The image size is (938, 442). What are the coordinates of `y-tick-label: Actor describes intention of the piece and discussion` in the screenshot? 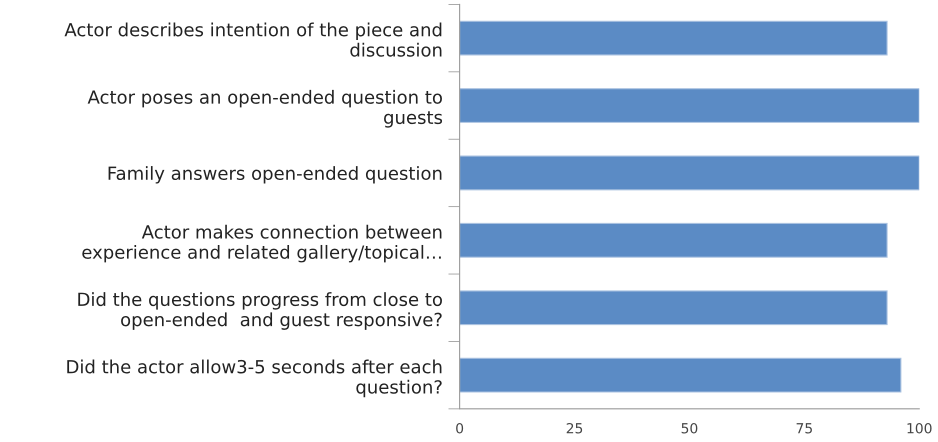 It's located at (253, 39).